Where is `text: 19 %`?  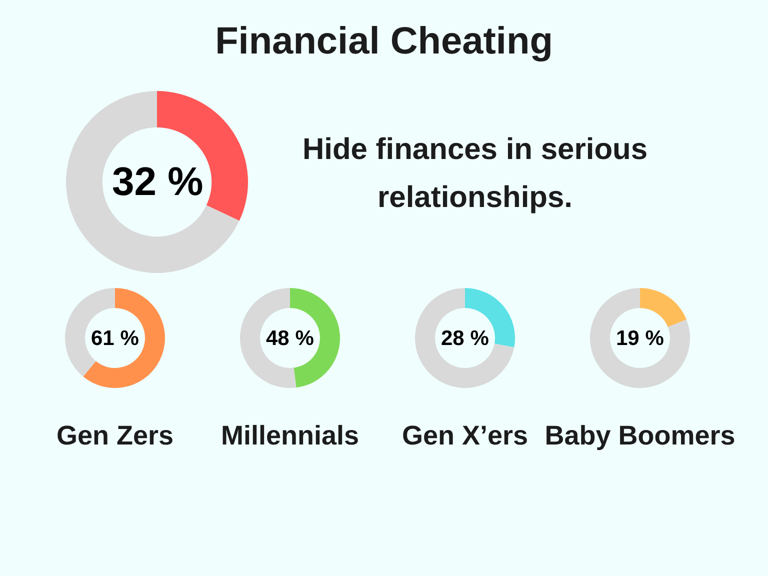
text: 19 % is located at coordinates (640, 338).